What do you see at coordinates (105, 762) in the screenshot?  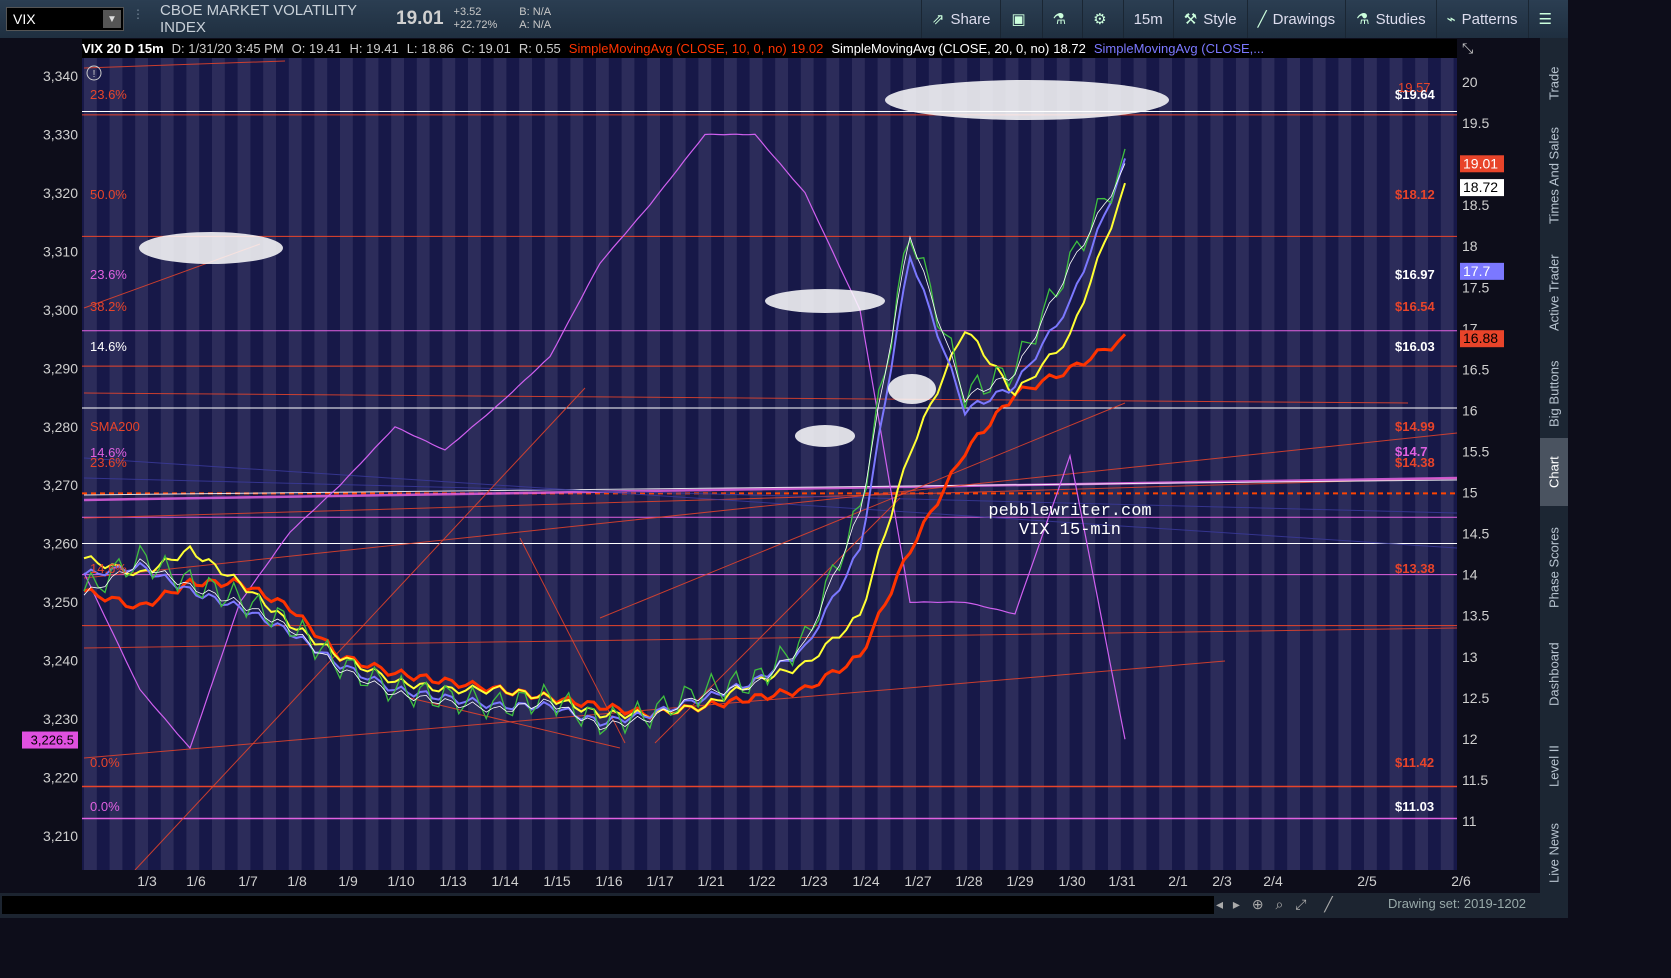 I see `fib-left-label: 0.0%` at bounding box center [105, 762].